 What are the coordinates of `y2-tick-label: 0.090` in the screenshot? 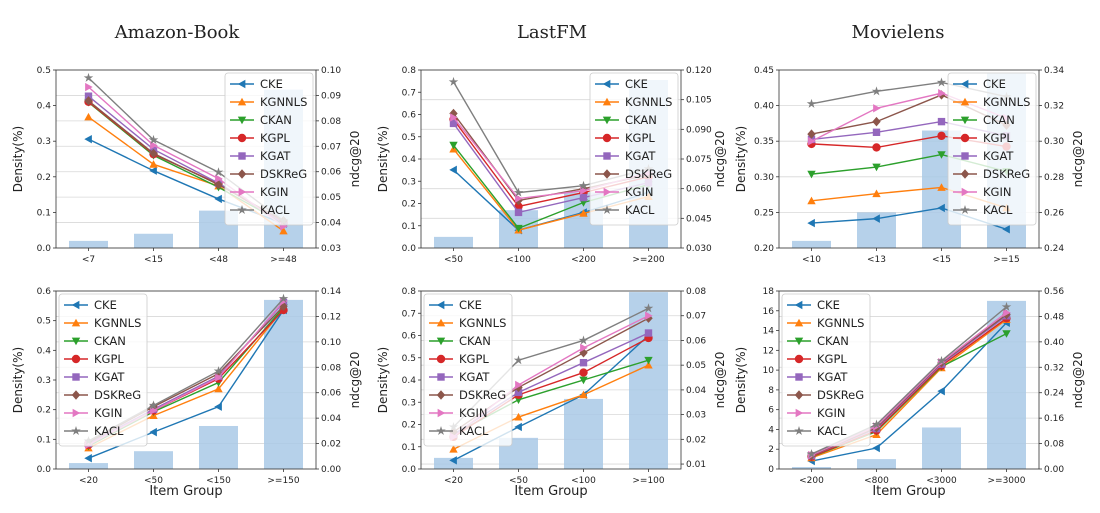 It's located at (699, 130).